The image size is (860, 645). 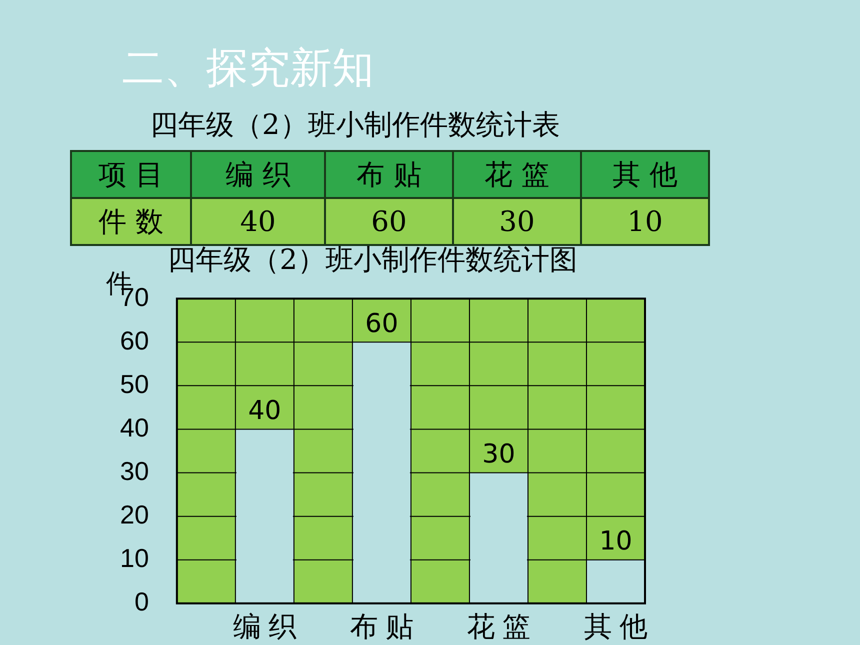 I want to click on text: 30, so click(x=517, y=221).